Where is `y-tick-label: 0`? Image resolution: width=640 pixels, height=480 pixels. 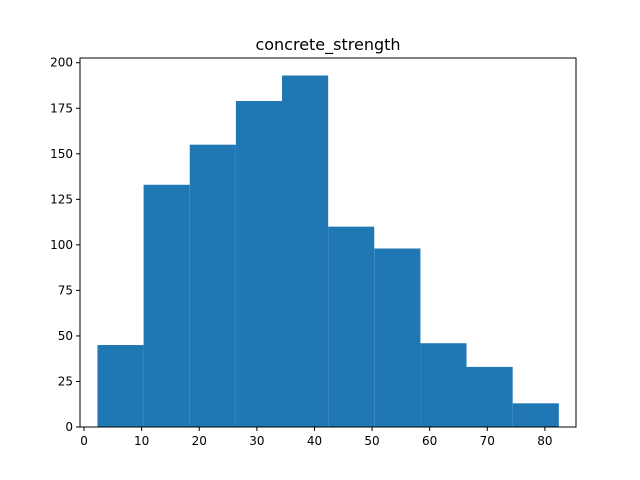 y-tick-label: 0 is located at coordinates (69, 427).